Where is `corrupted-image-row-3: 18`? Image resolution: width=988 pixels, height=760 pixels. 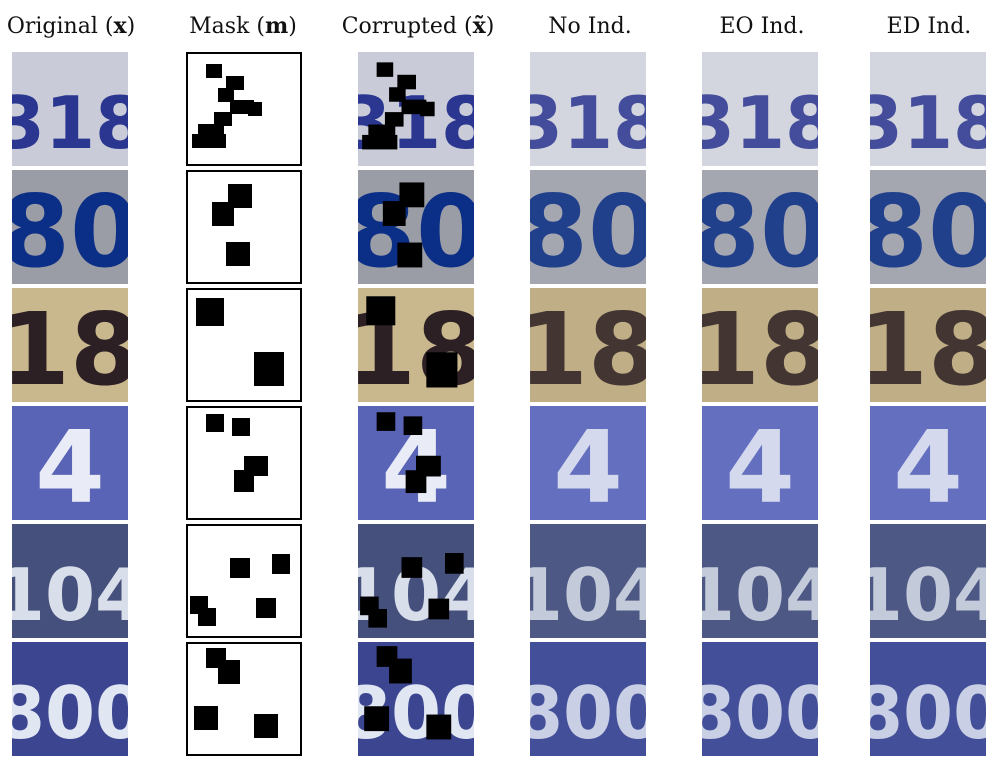
corrupted-image-row-3: 18 is located at coordinates (416, 345).